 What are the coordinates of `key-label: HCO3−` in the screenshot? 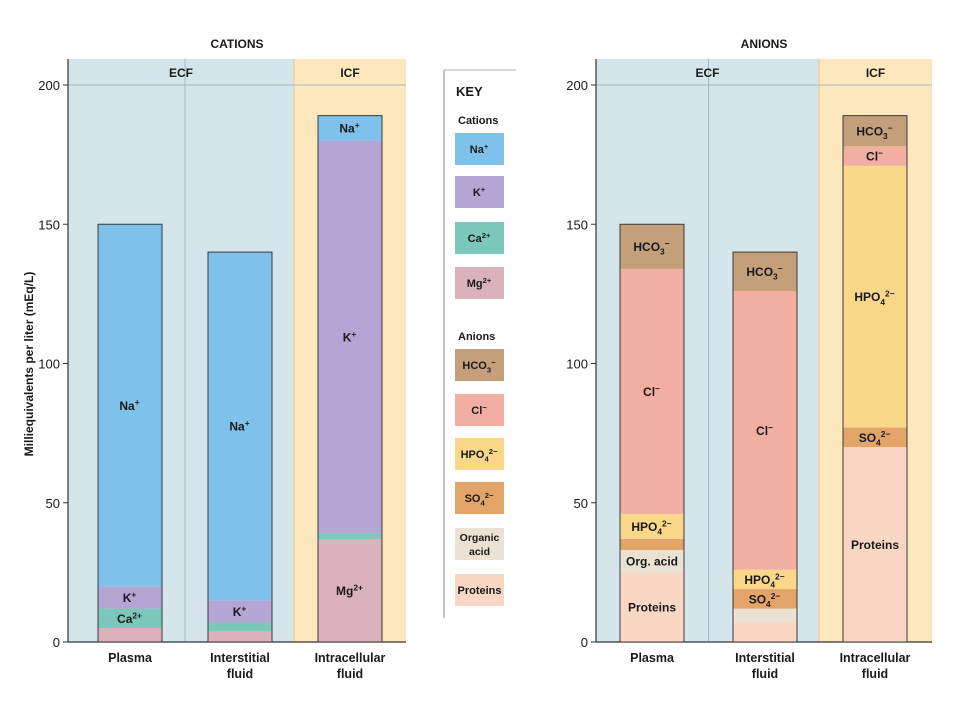 It's located at (479, 366).